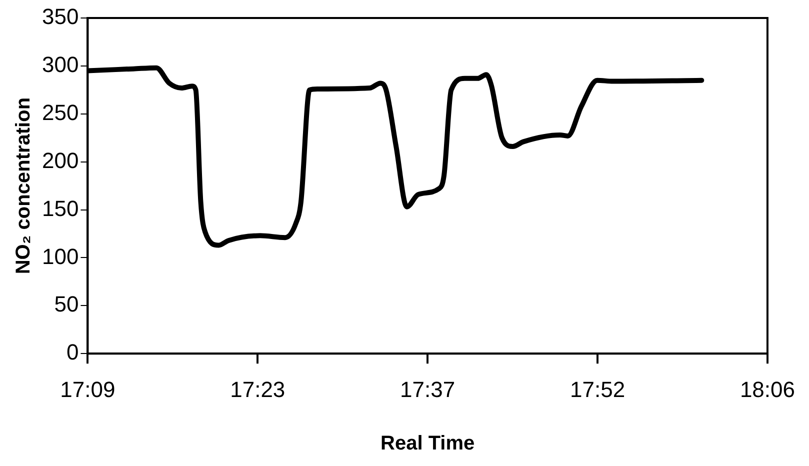 The width and height of the screenshot is (809, 466). Describe the element at coordinates (60, 256) in the screenshot. I see `y-tick-label: 100` at that location.